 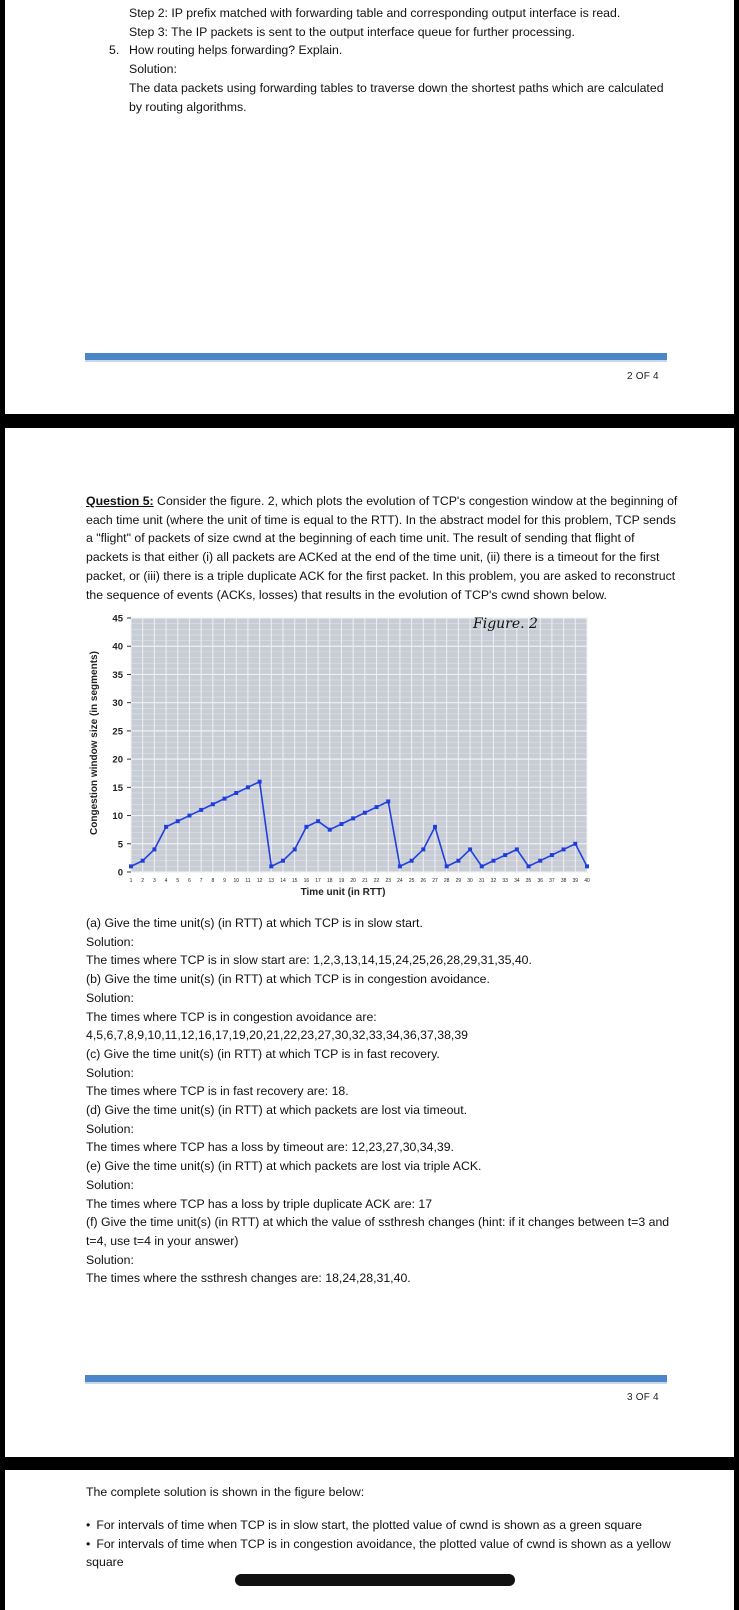 I want to click on y-tick-label: 45, so click(x=117, y=619).